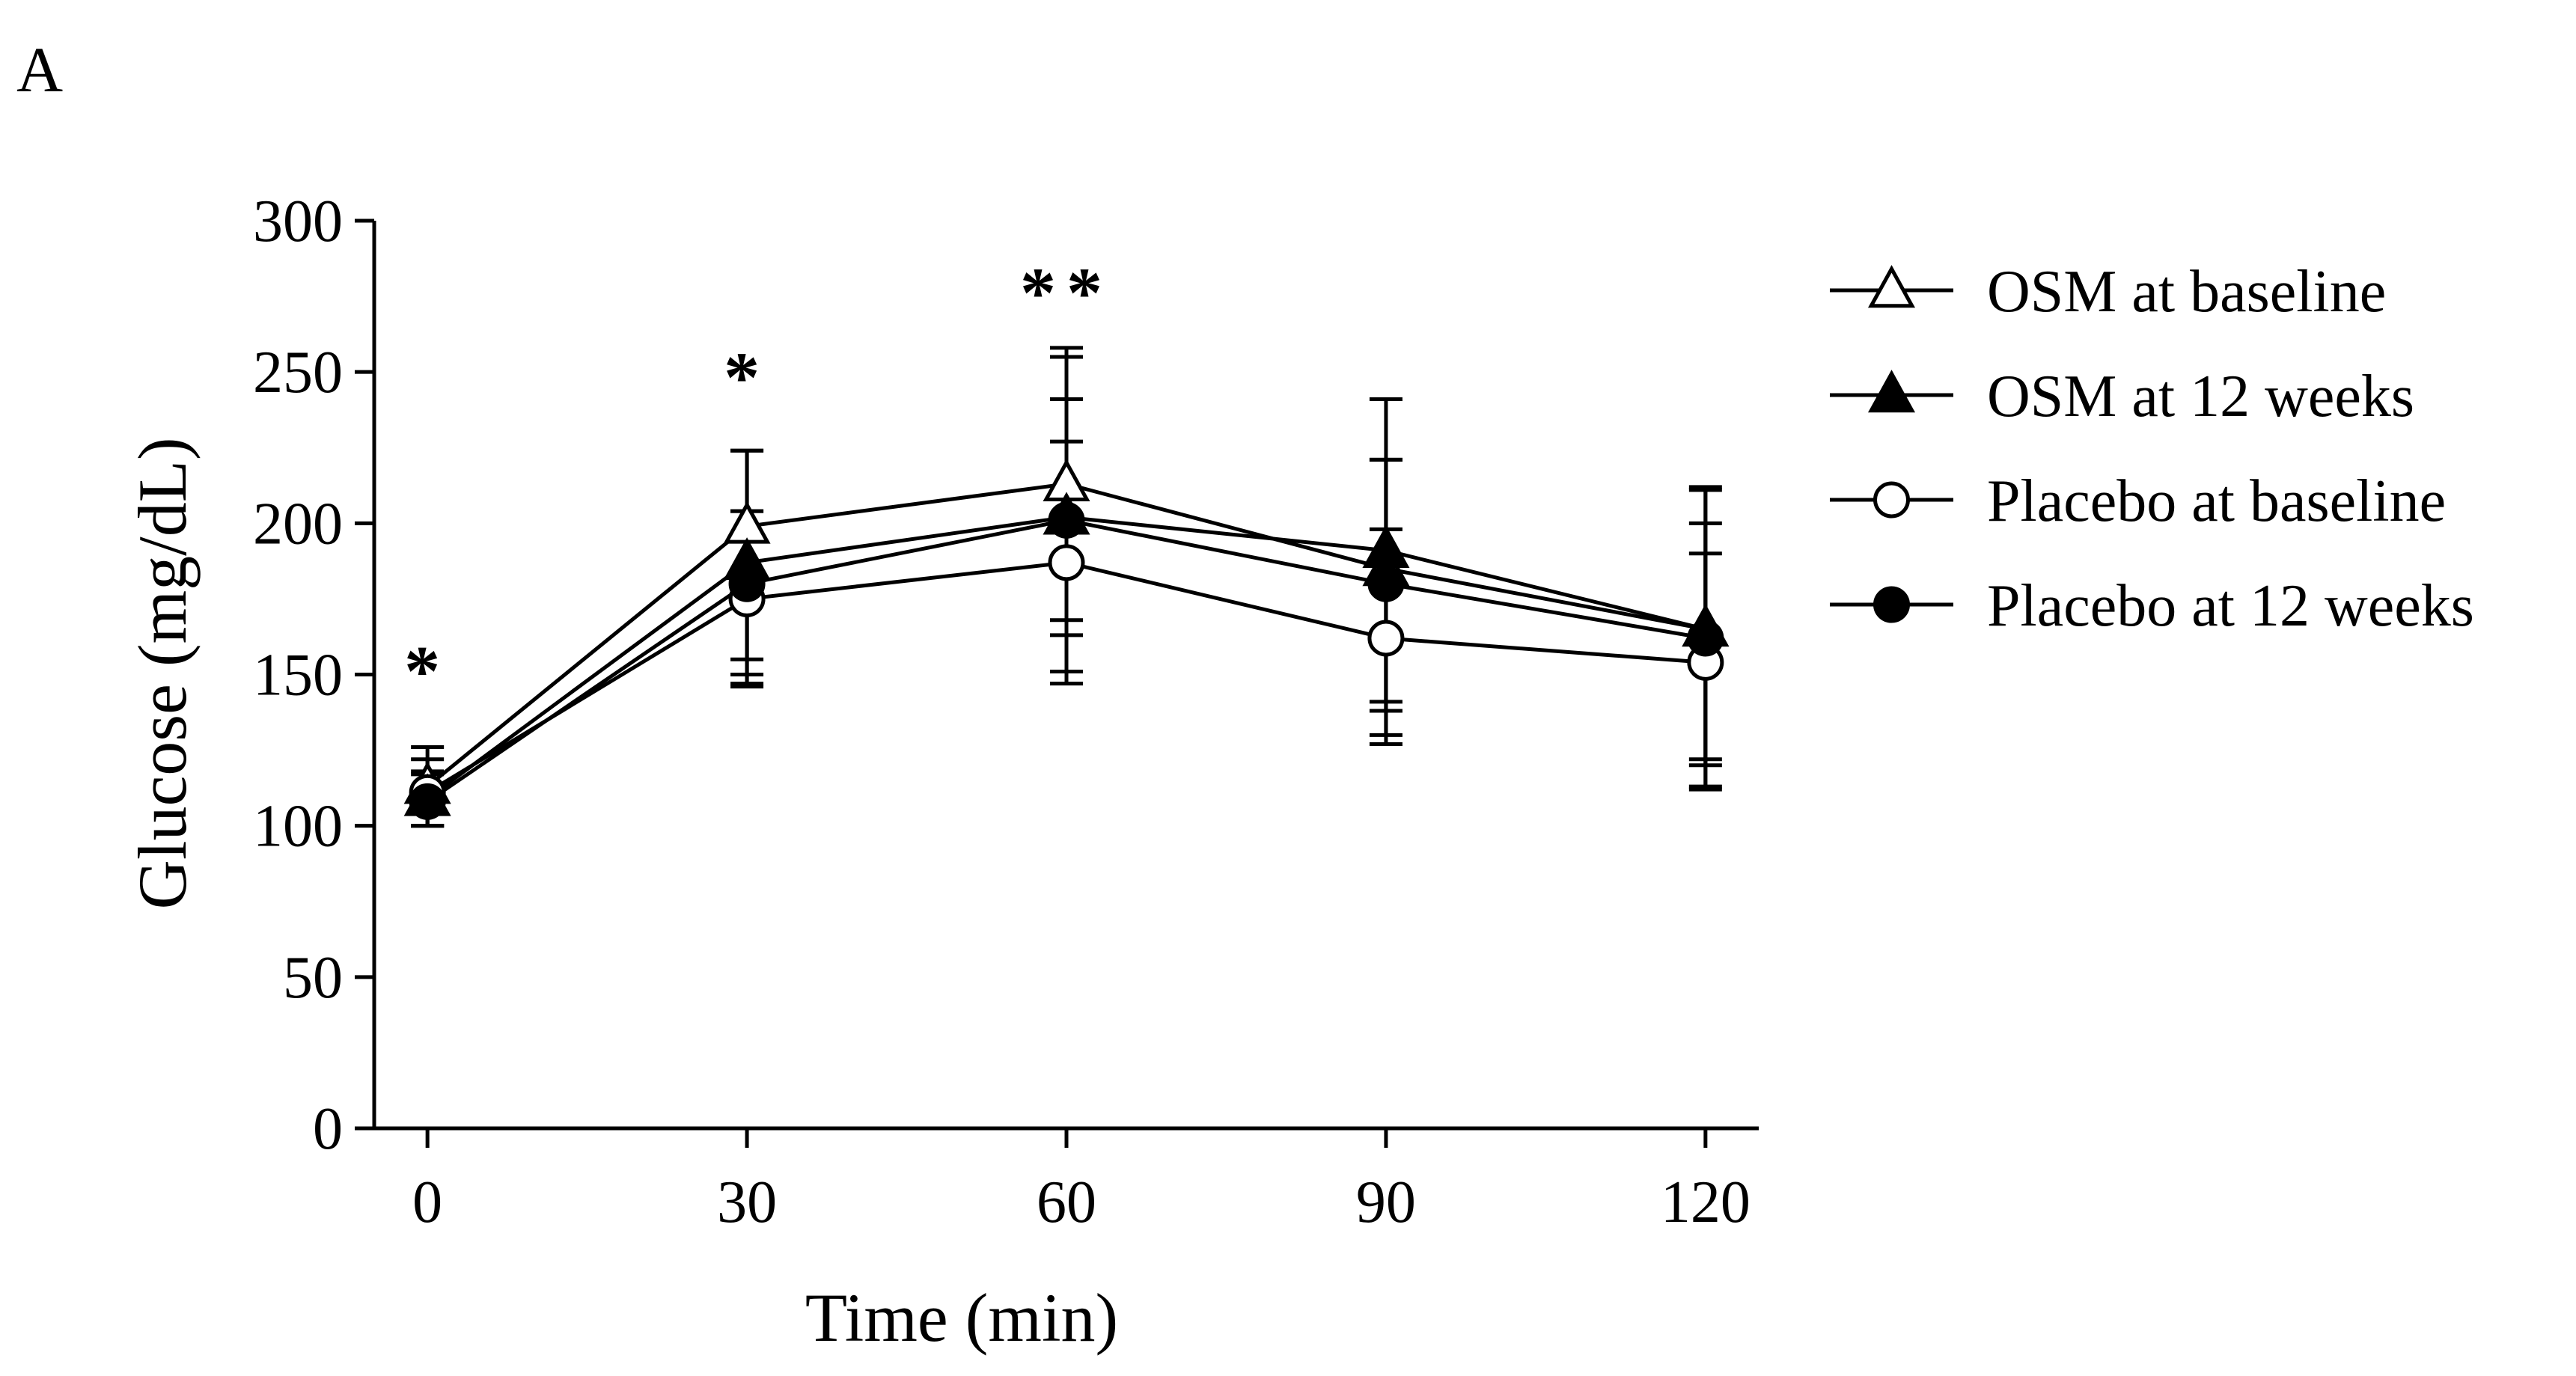 The image size is (2576, 1376). Describe the element at coordinates (1066, 293) in the screenshot. I see `significance-marker: **` at that location.